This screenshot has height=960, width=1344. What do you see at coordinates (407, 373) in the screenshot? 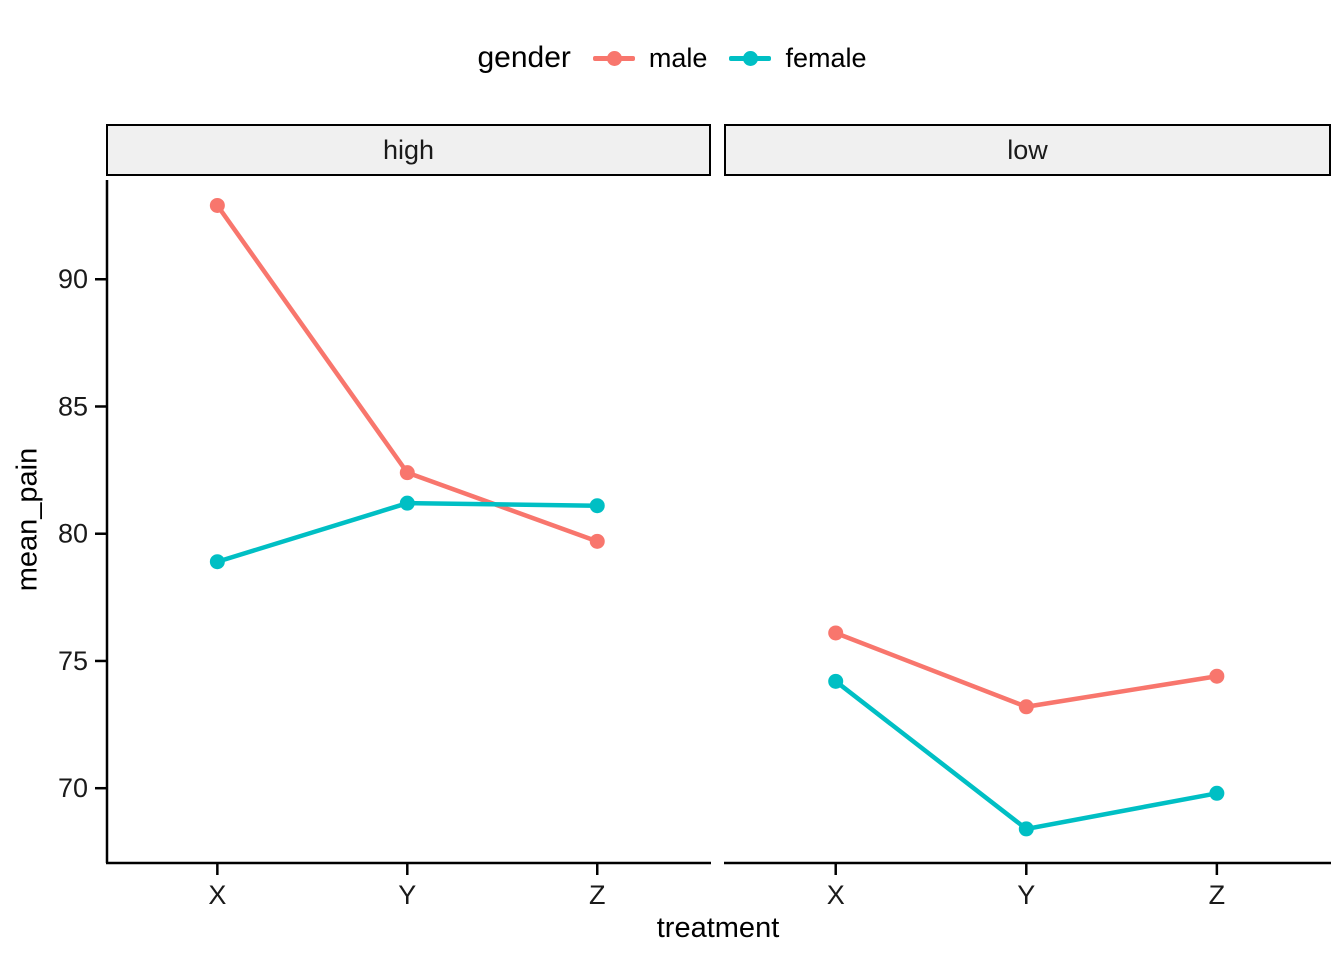
I see `series-line-male-high` at bounding box center [407, 373].